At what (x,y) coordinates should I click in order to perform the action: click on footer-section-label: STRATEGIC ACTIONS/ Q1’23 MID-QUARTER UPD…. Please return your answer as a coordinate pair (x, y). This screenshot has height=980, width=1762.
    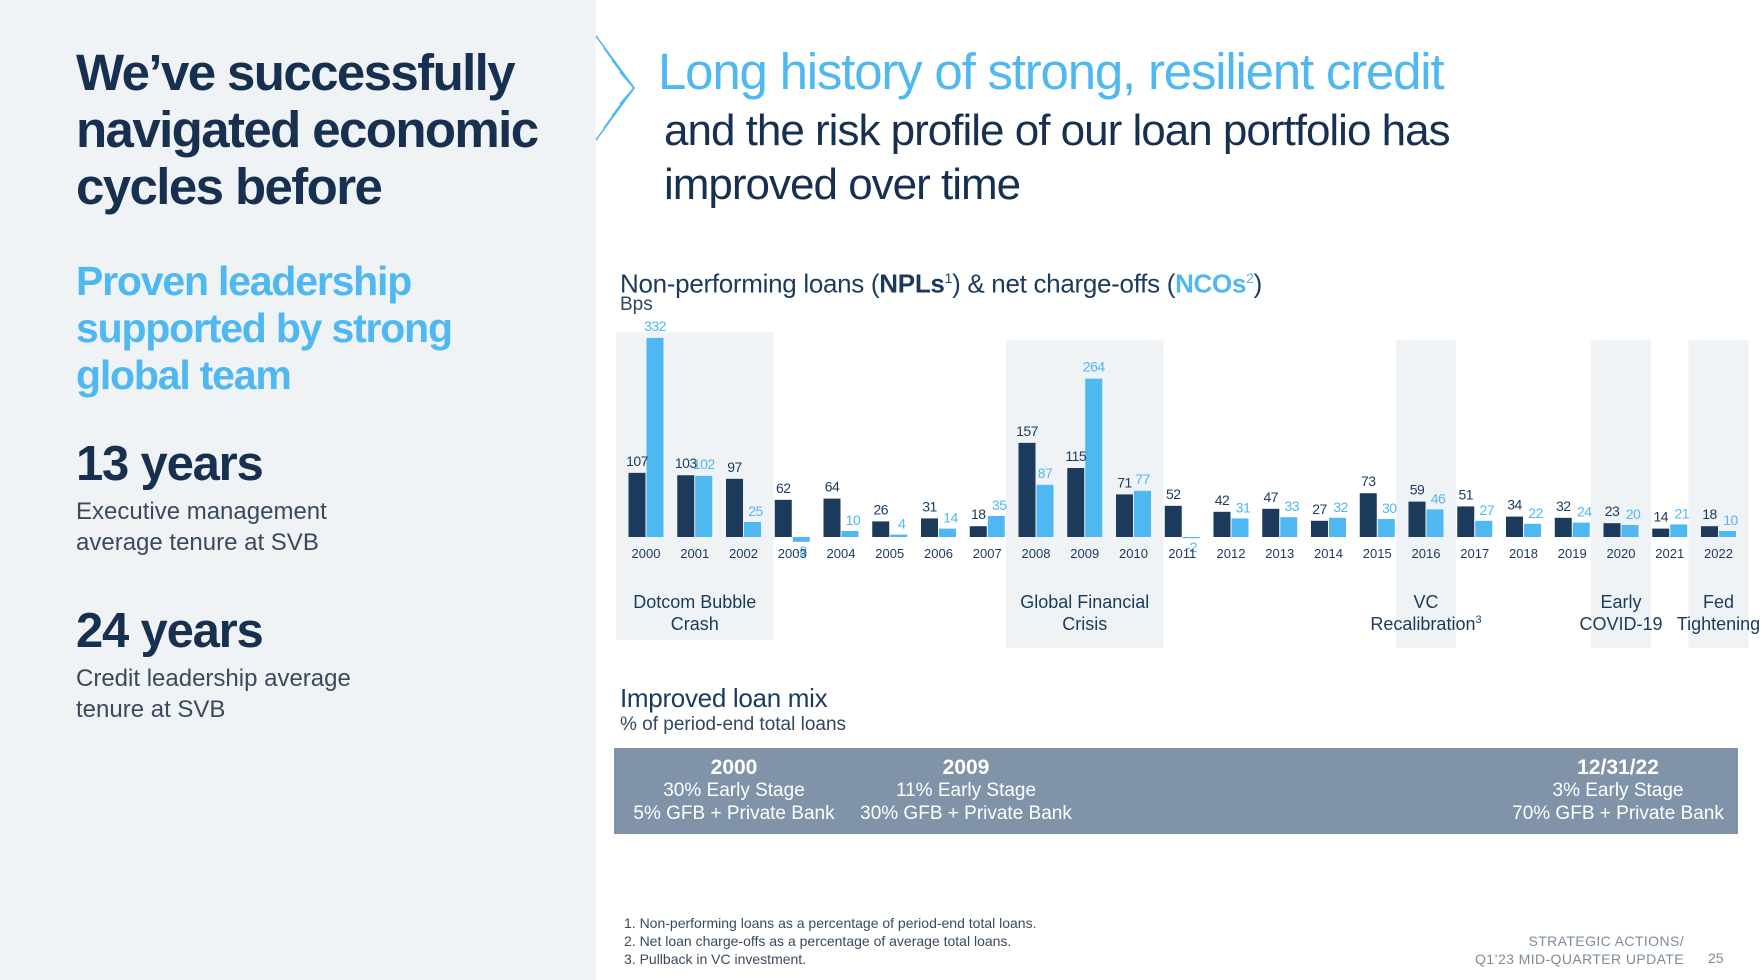
    Looking at the image, I should click on (1579, 950).